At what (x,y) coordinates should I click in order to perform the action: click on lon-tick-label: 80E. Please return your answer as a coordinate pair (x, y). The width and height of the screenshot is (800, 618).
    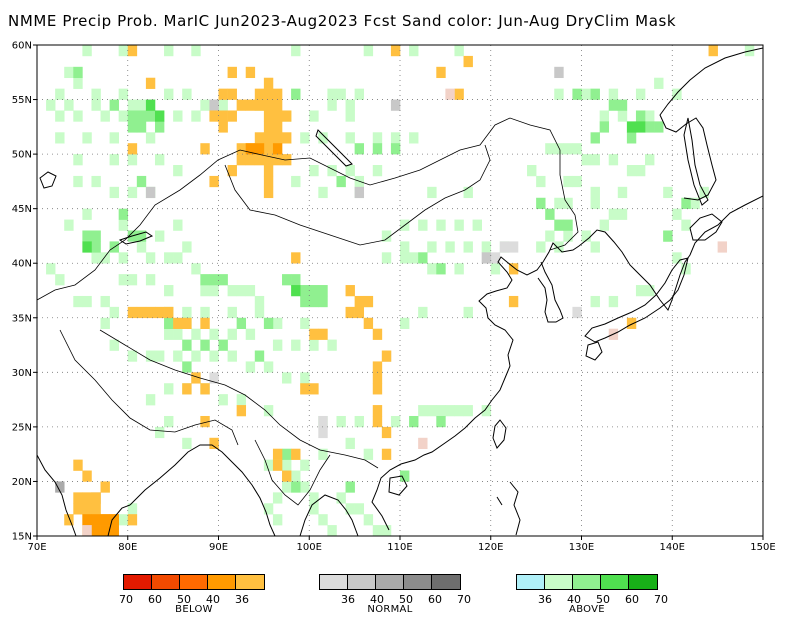
    Looking at the image, I should click on (127, 547).